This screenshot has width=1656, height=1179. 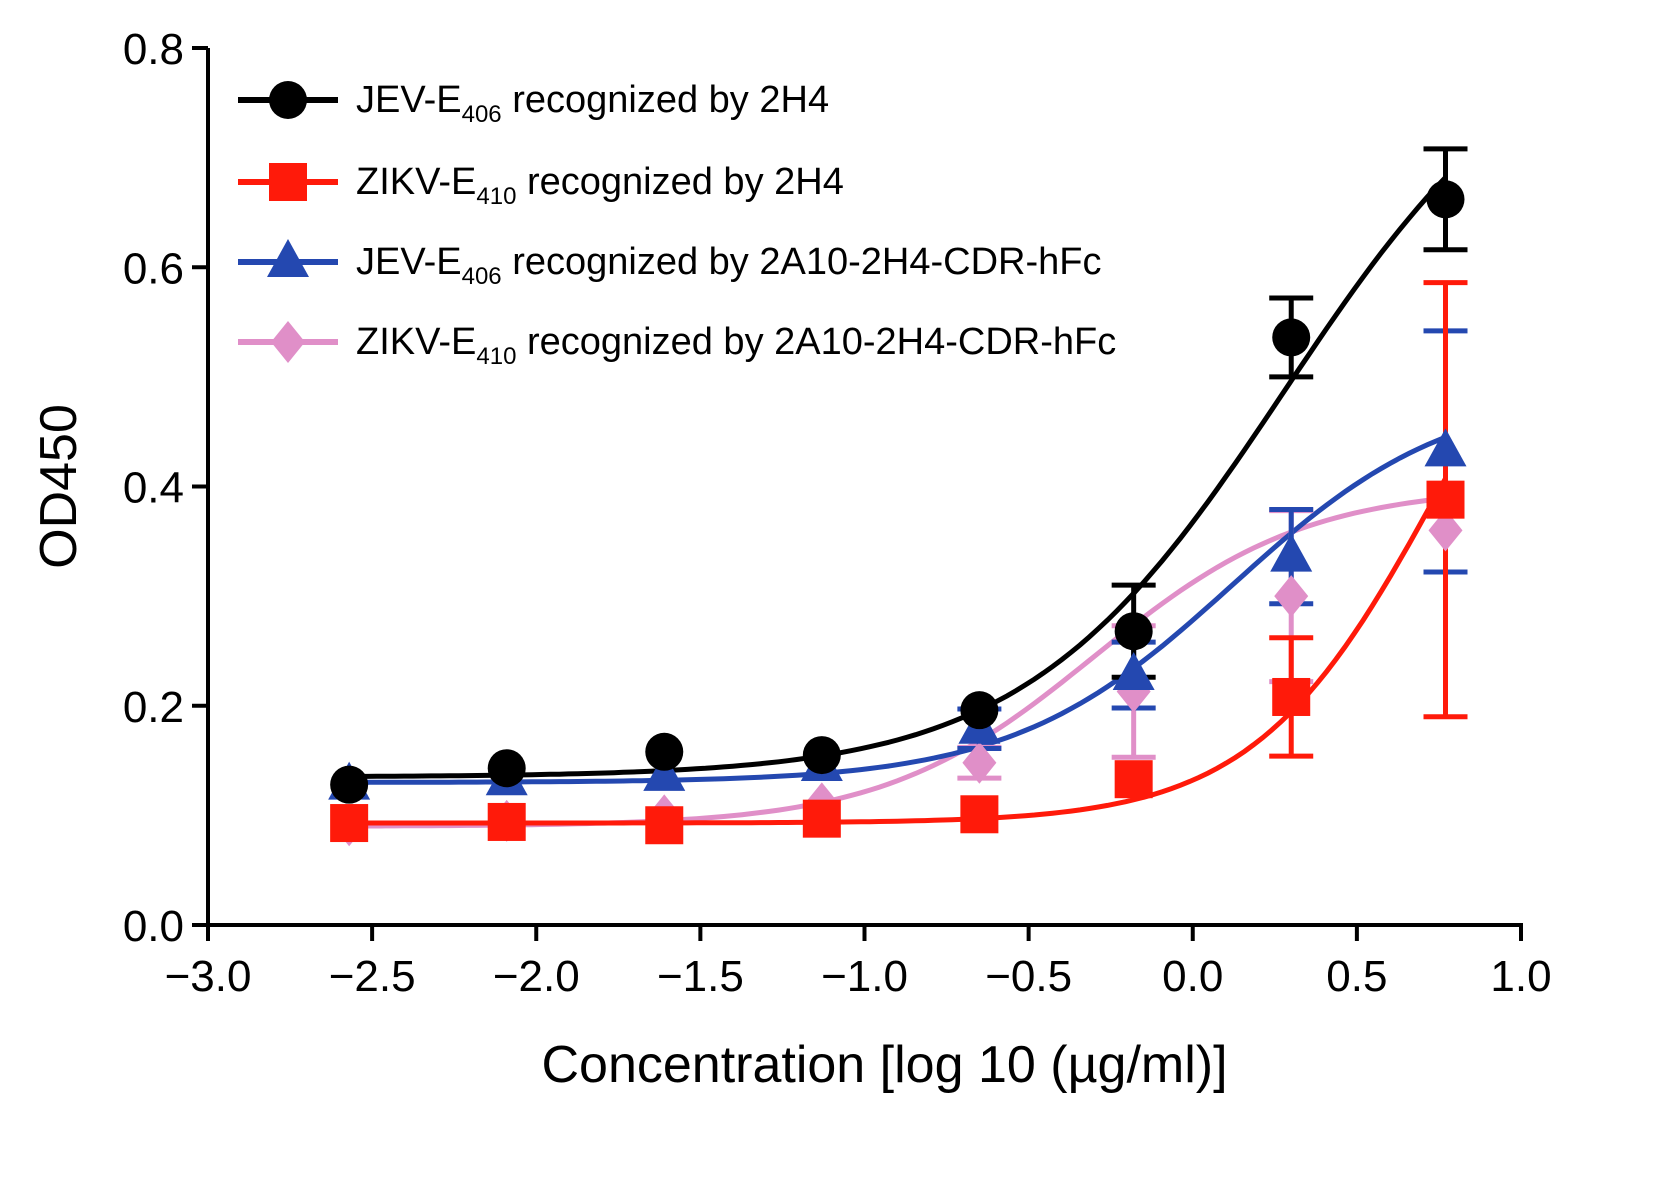 I want to click on y-tick-label: 0.4, so click(x=153, y=488).